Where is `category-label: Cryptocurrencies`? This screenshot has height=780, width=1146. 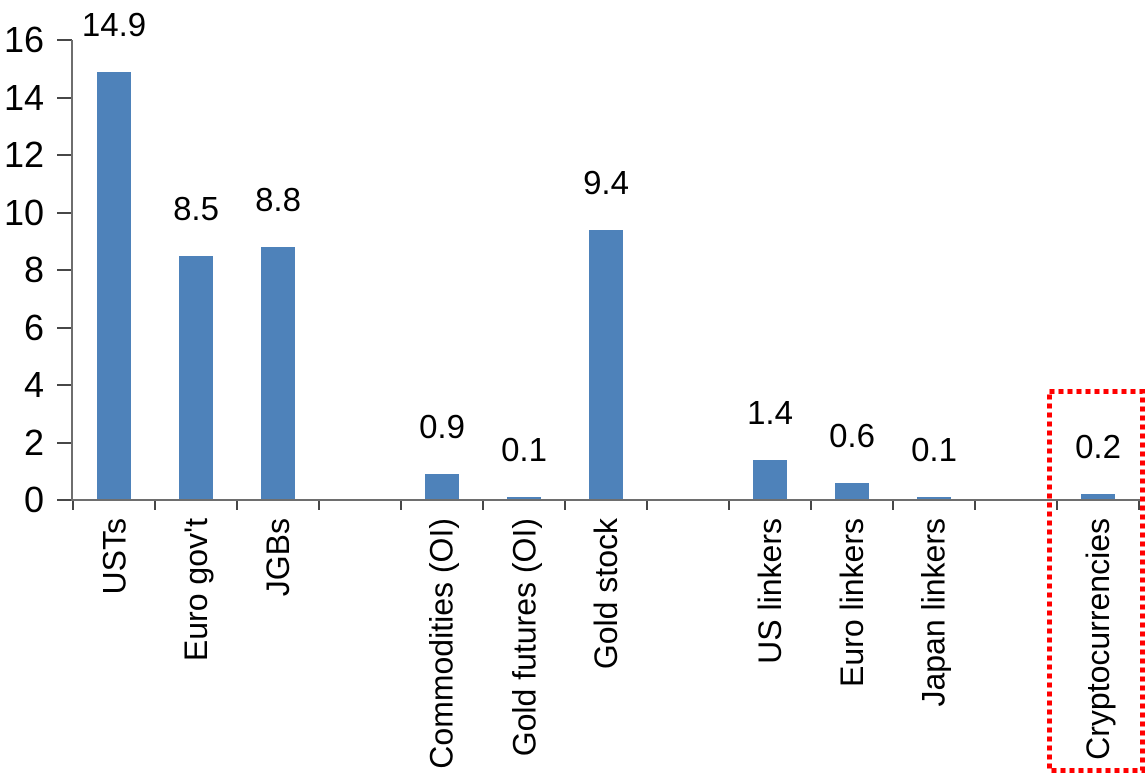
category-label: Cryptocurrencies is located at coordinates (1098, 639).